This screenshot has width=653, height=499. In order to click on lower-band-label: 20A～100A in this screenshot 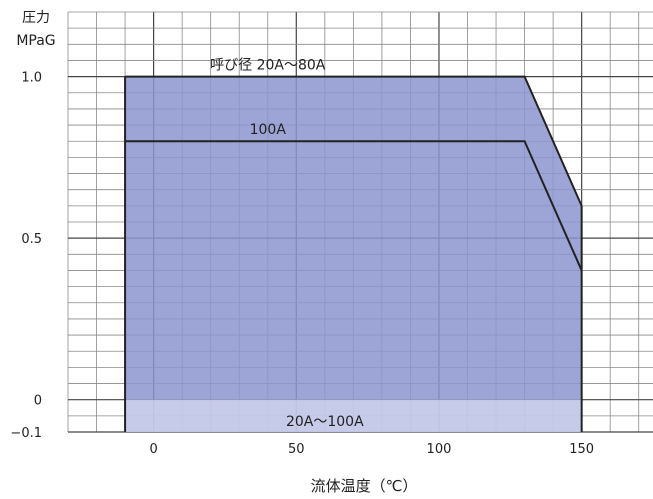, I will do `click(325, 422)`.